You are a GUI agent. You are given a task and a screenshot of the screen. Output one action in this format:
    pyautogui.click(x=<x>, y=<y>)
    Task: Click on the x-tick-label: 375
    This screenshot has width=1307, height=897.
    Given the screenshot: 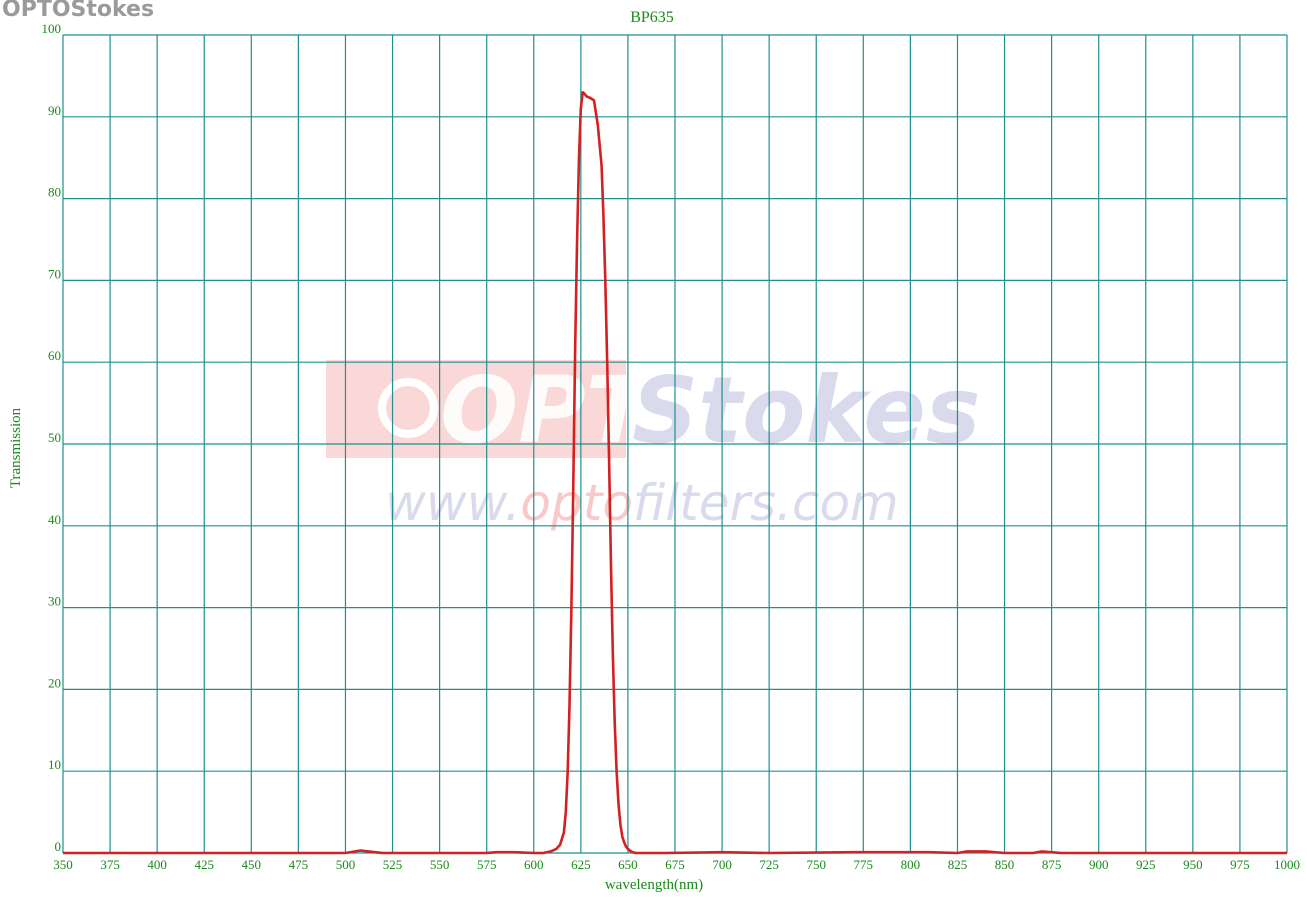 What is the action you would take?
    pyautogui.click(x=110, y=864)
    